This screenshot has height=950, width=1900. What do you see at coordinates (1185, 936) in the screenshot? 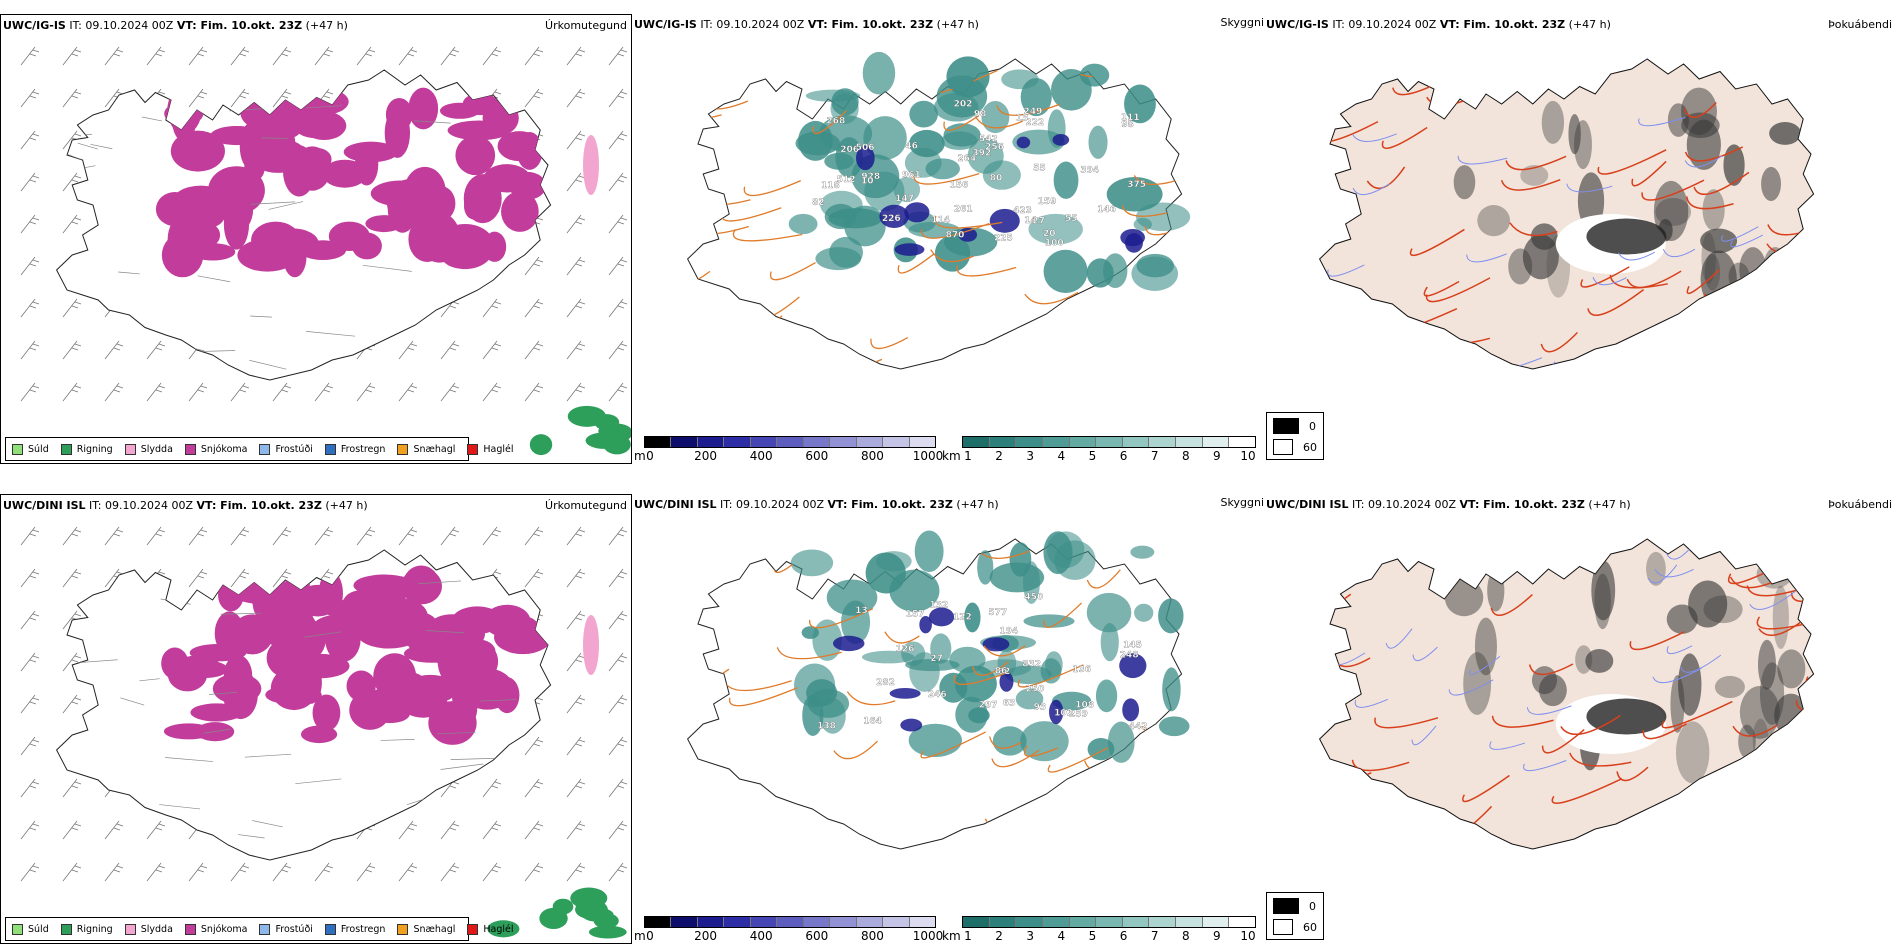
I see `colorbar-tick-label: 8` at bounding box center [1185, 936].